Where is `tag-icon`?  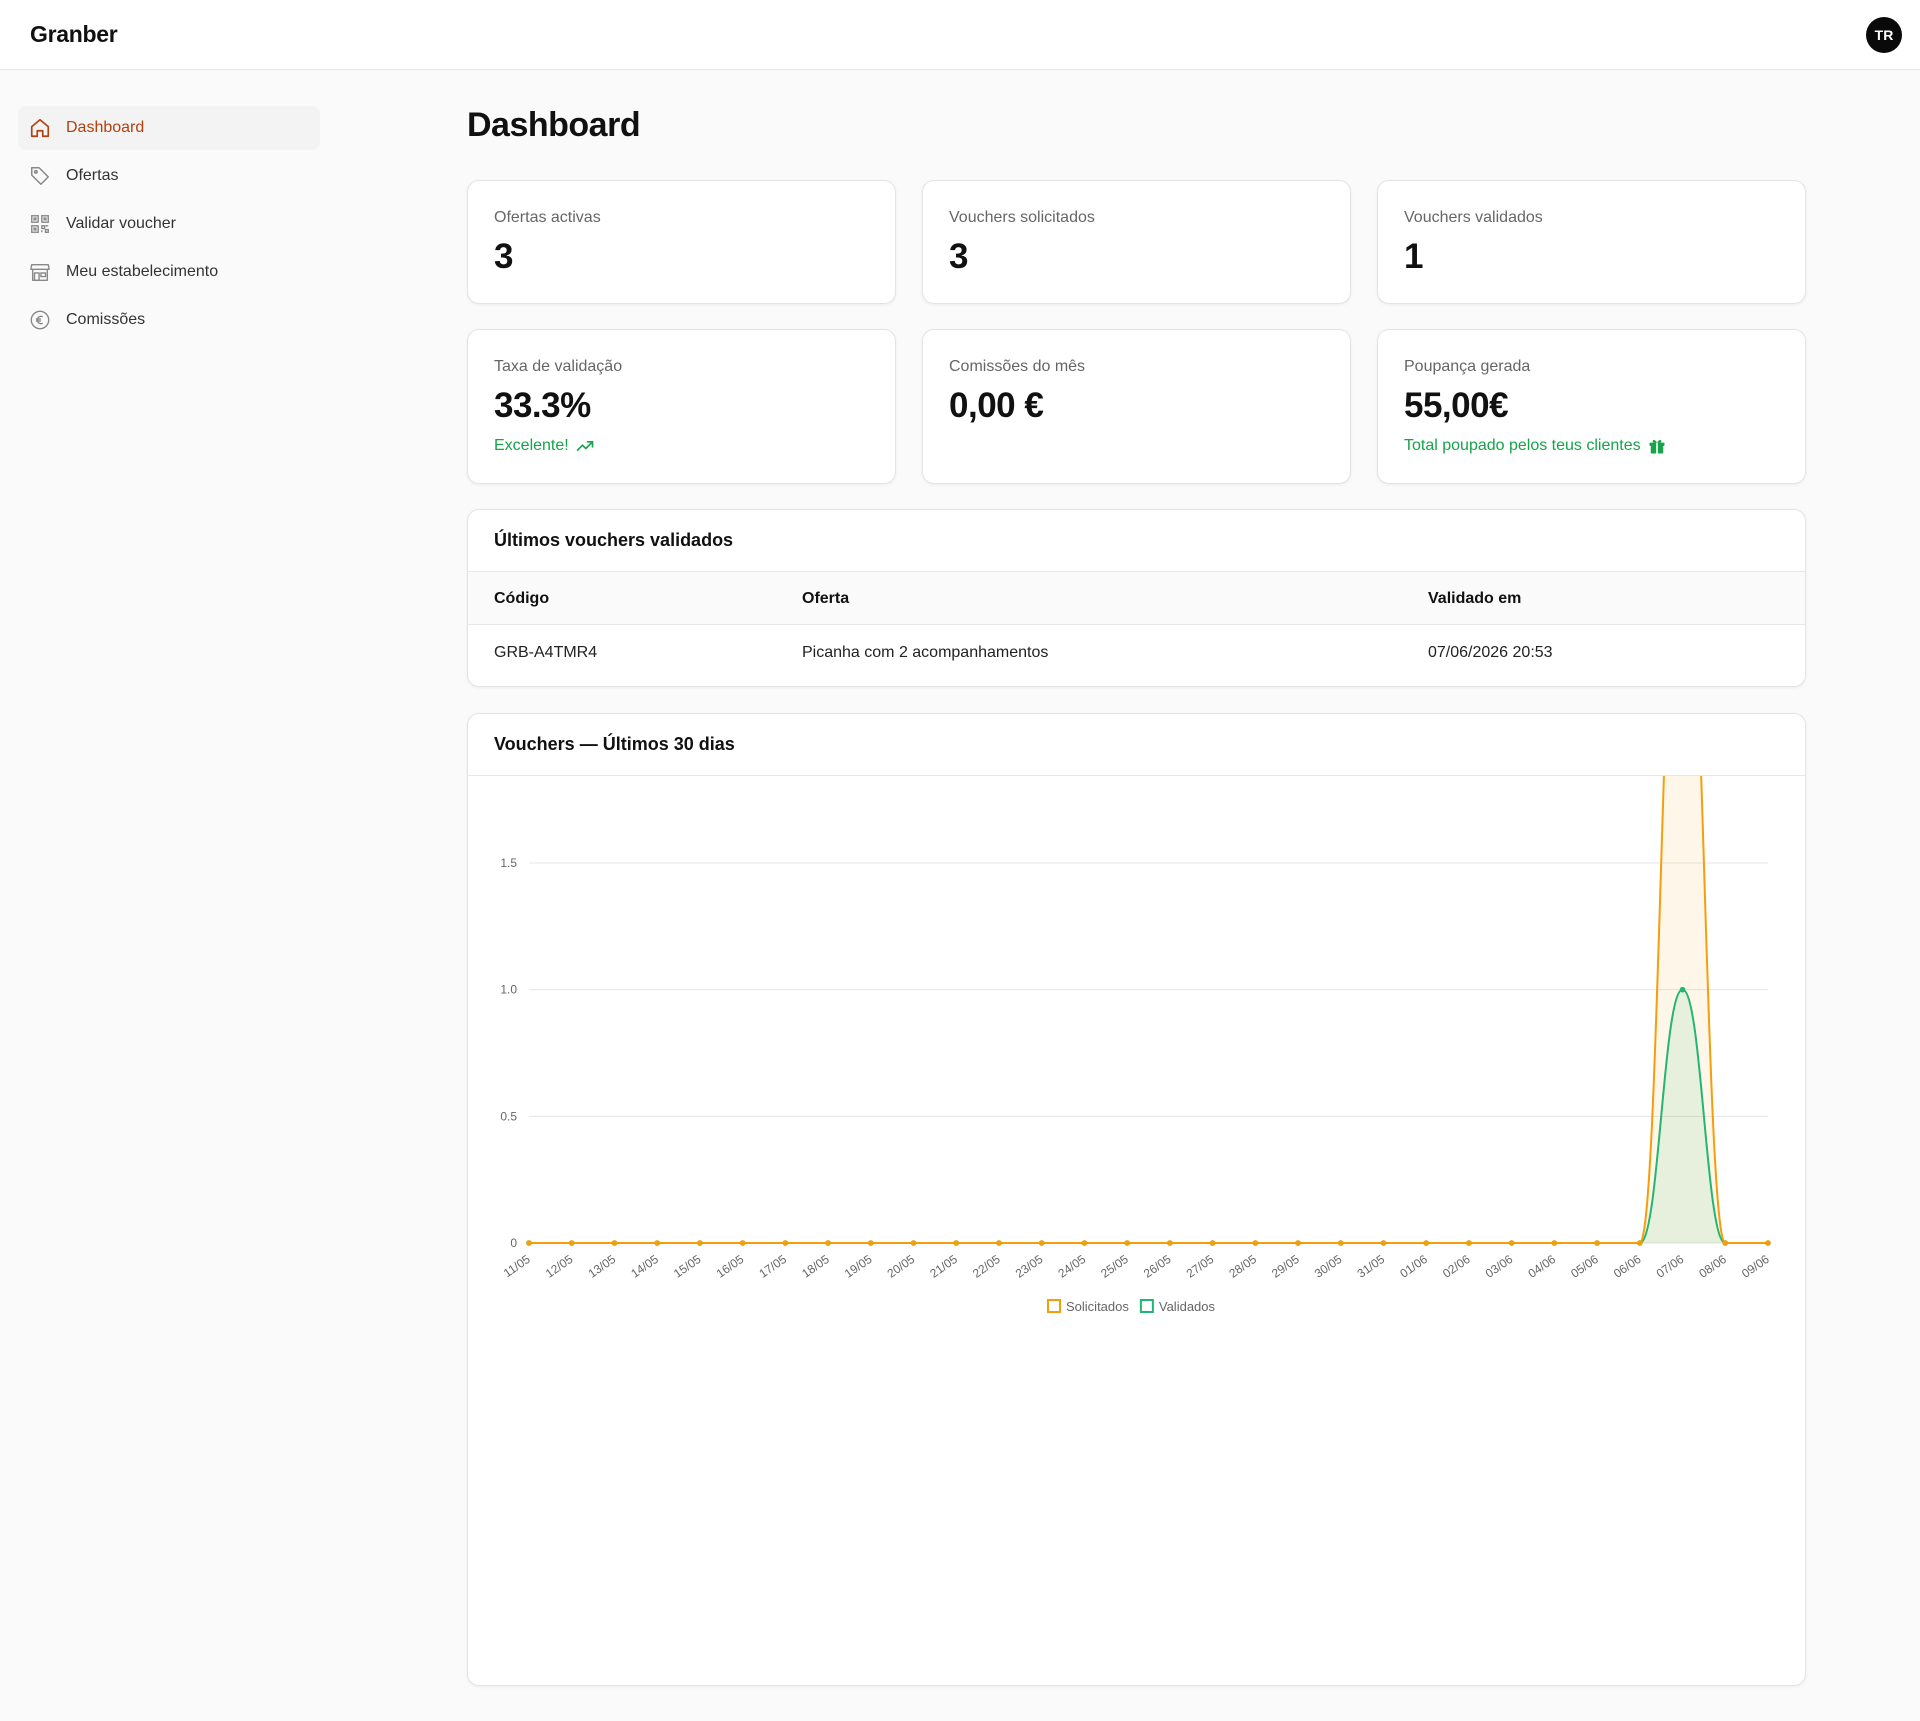 tag-icon is located at coordinates (40, 176).